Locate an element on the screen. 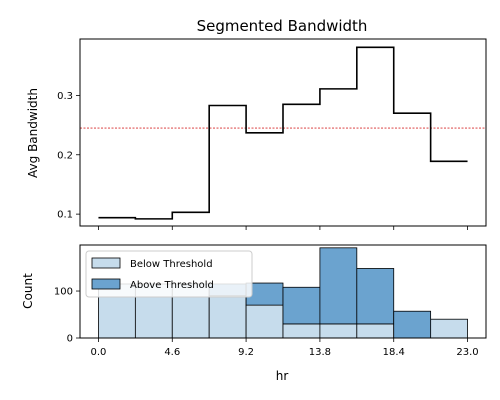 The height and width of the screenshot is (400, 500). legend-label-below: Below Threshold is located at coordinates (171, 264).